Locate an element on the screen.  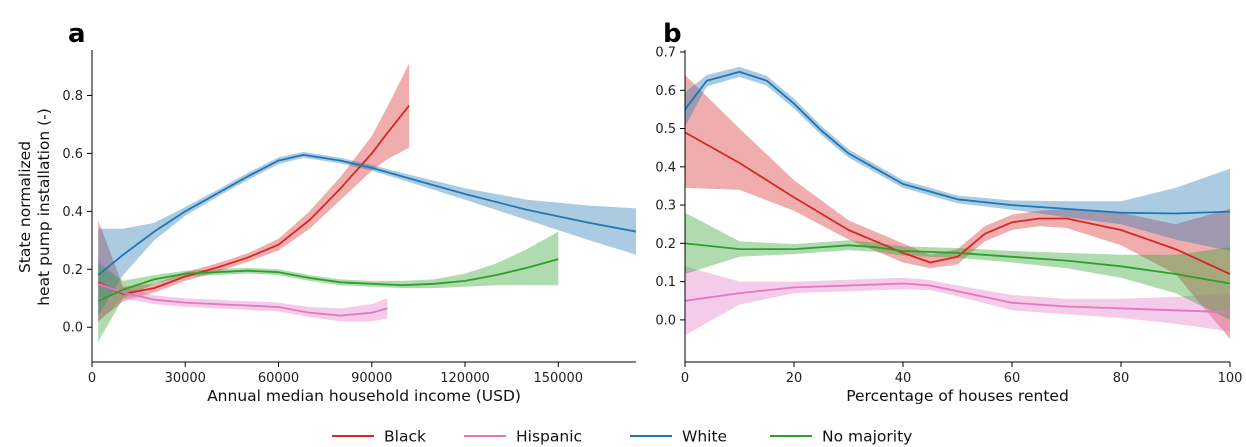
legend-item-no-majority: No majority is located at coordinates (841, 437).